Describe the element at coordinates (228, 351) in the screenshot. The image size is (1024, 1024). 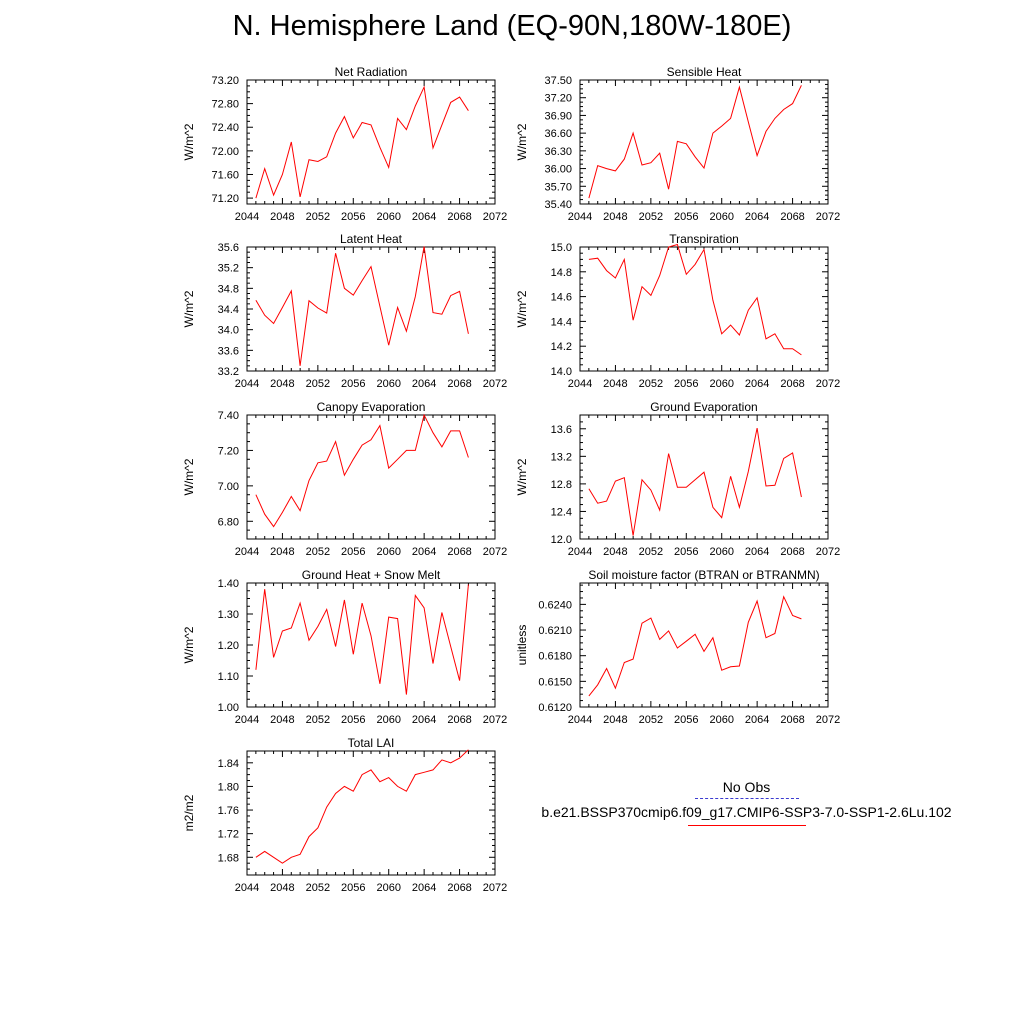
I see `y-tick-label: 33.6` at that location.